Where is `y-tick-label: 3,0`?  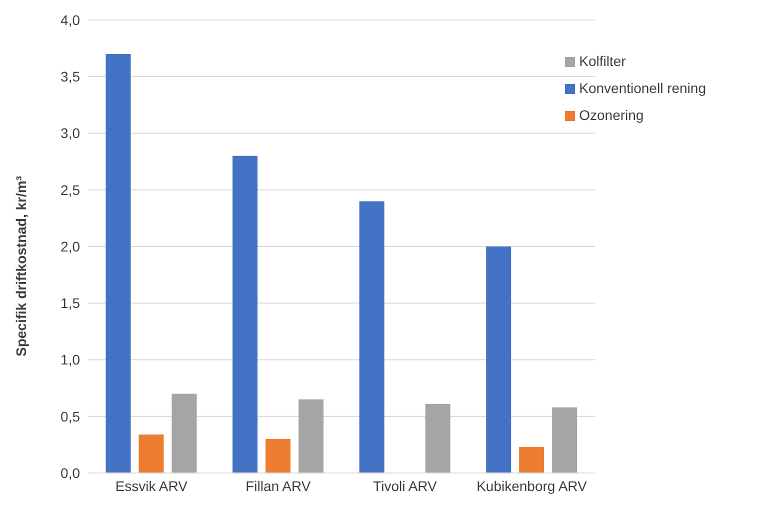
y-tick-label: 3,0 is located at coordinates (70, 133).